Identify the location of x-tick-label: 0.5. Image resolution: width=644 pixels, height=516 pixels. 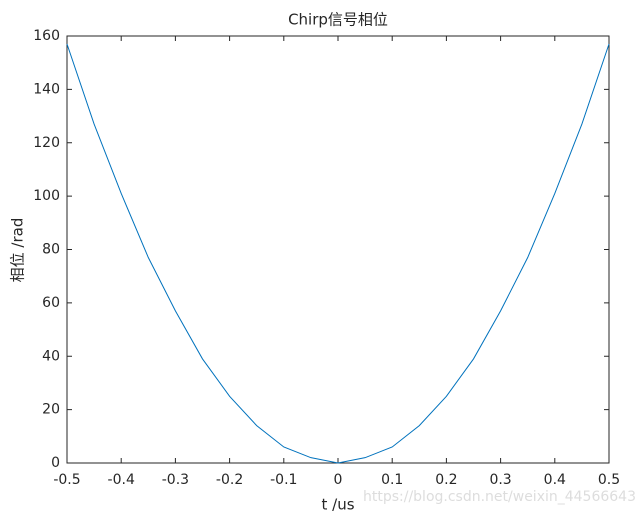
(609, 480).